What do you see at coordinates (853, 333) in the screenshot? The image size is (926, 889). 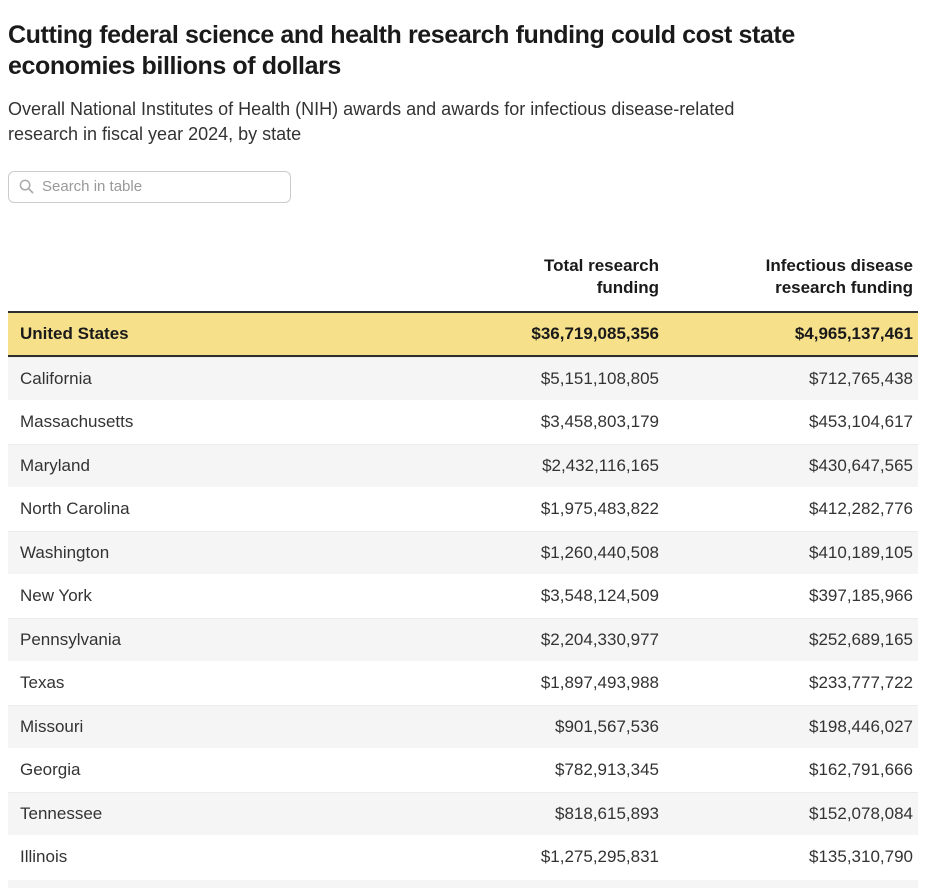 I see `infectious-funding-value: $4,965,137,461` at bounding box center [853, 333].